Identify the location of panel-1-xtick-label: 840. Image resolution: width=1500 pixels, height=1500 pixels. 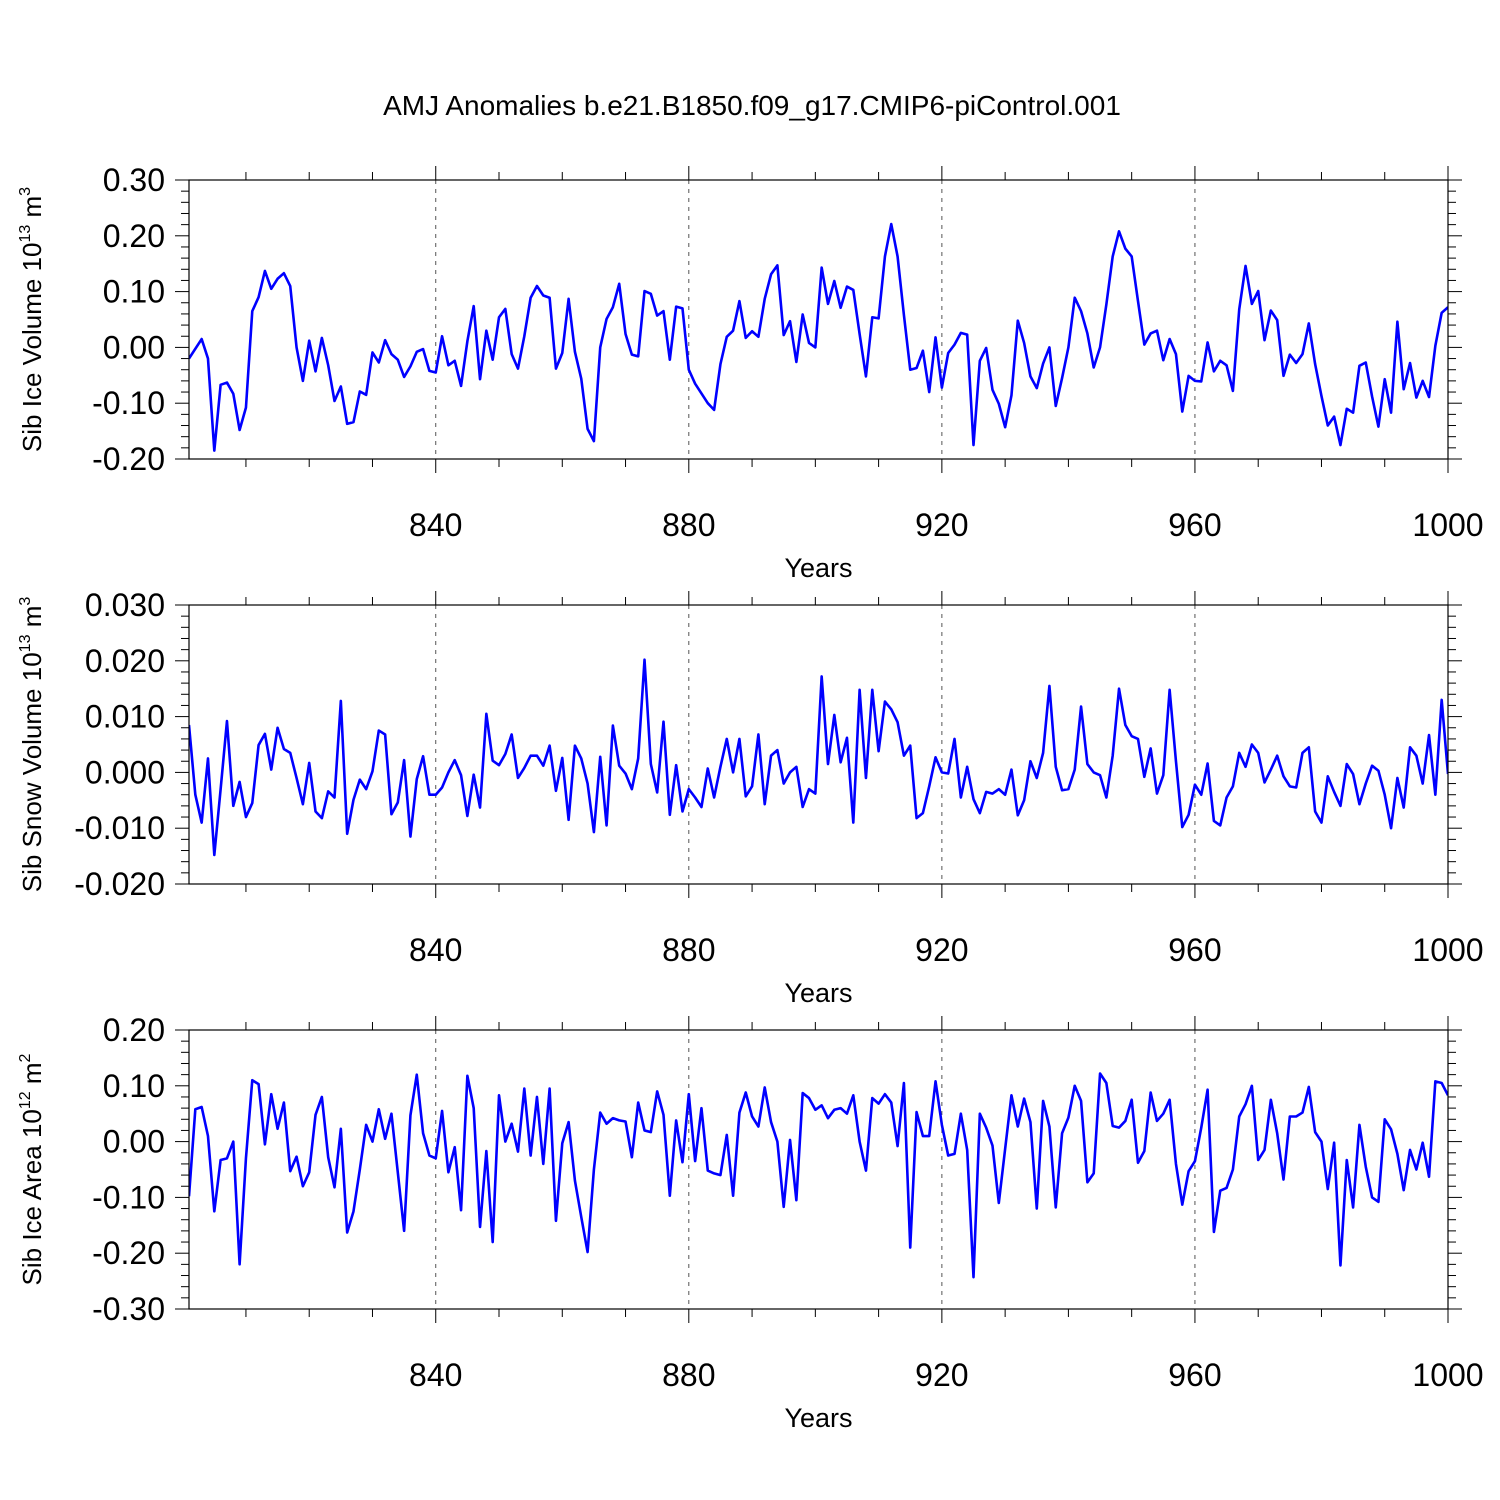
(435, 525).